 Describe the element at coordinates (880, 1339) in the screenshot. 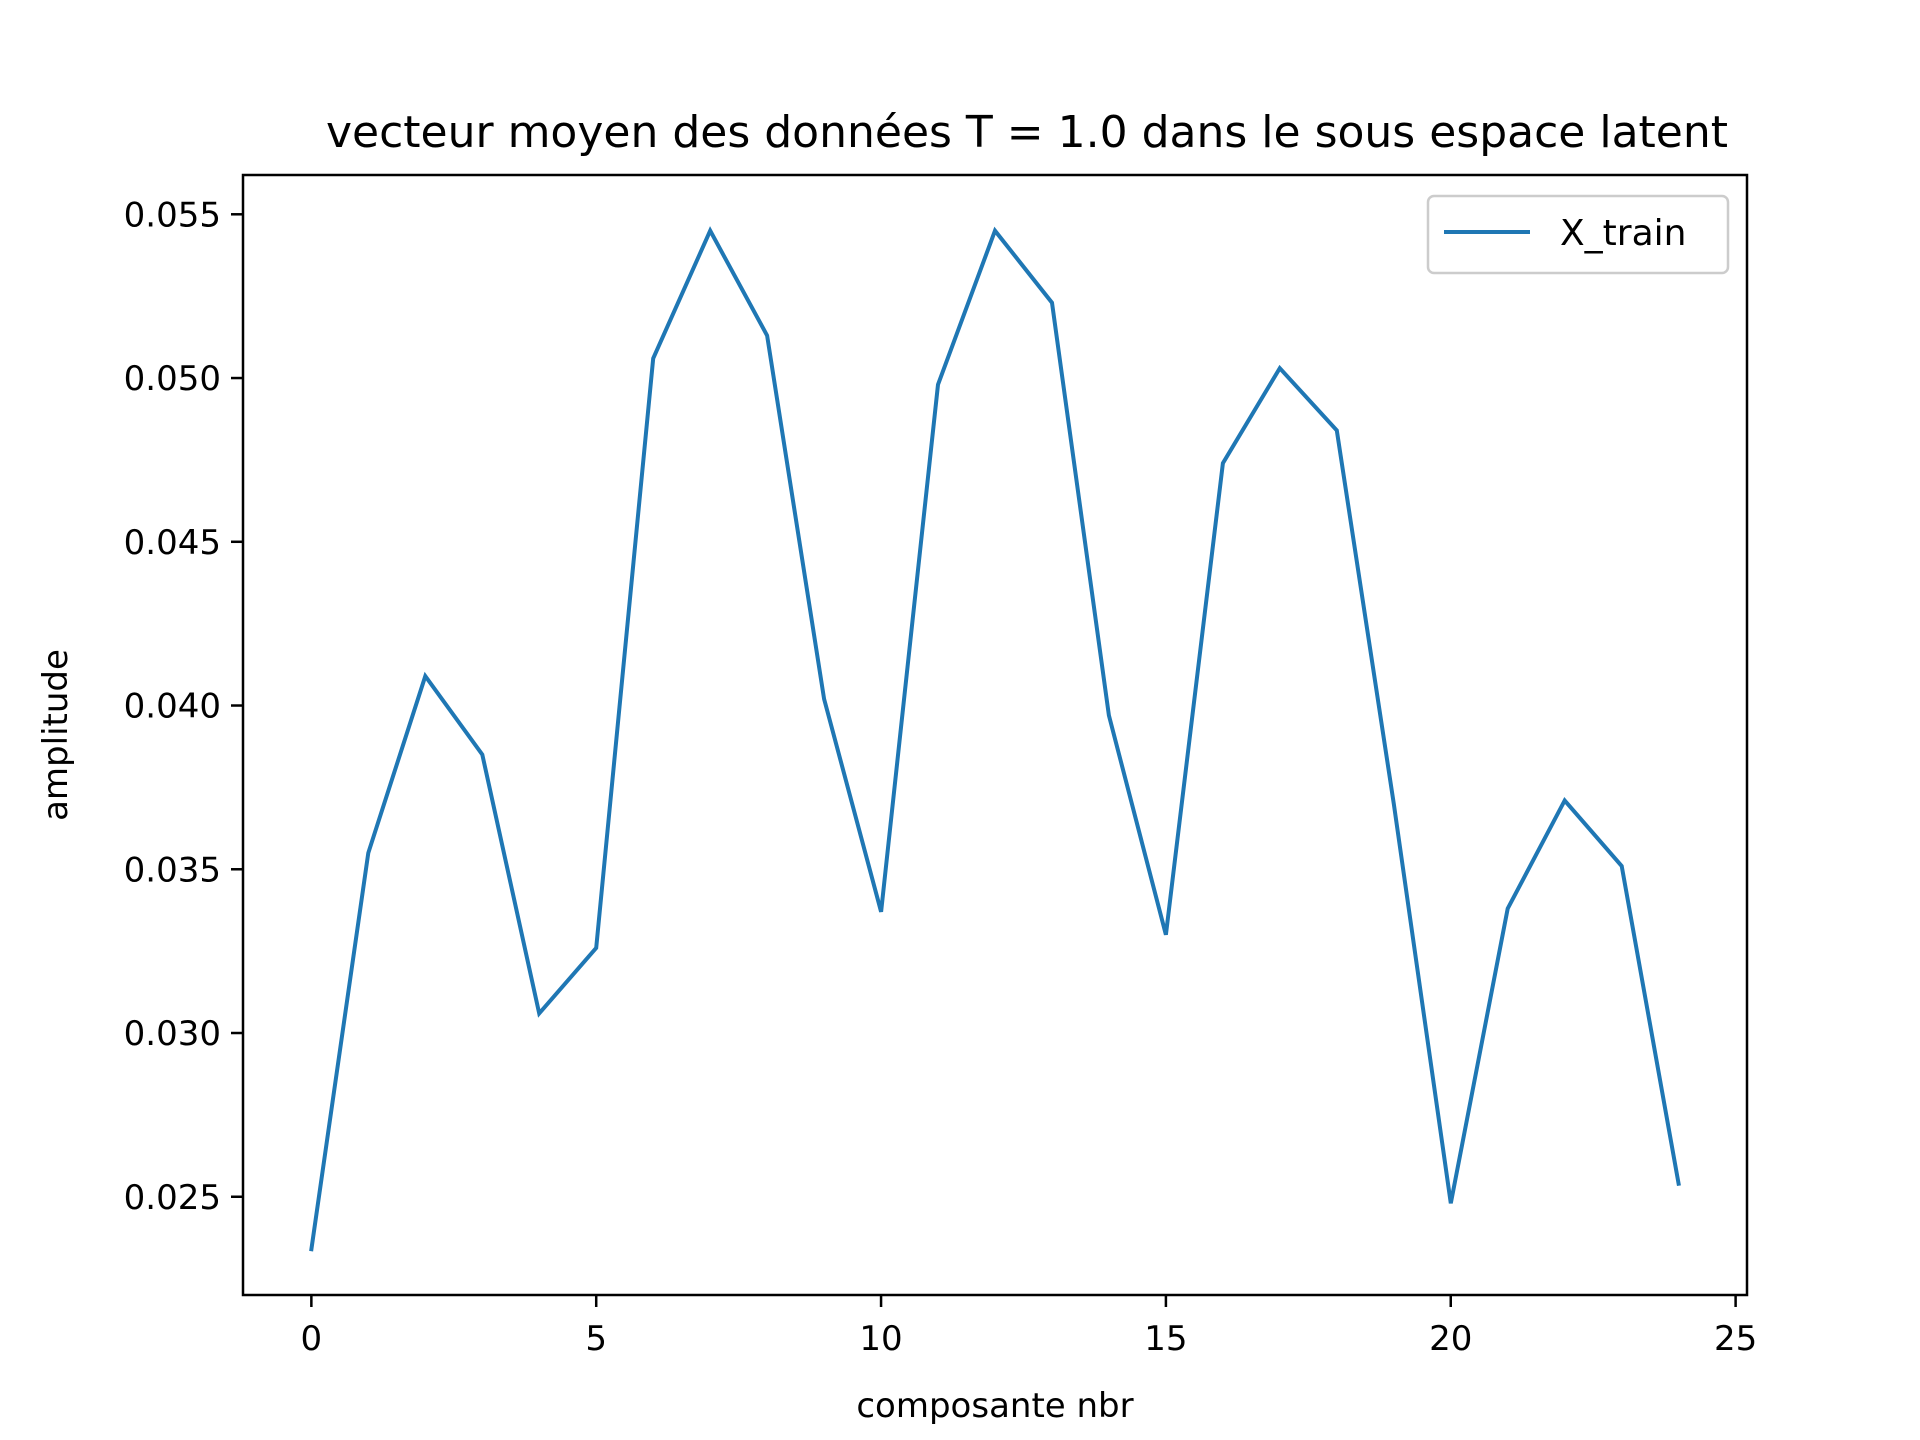

I see `x-tick-label: 10` at that location.